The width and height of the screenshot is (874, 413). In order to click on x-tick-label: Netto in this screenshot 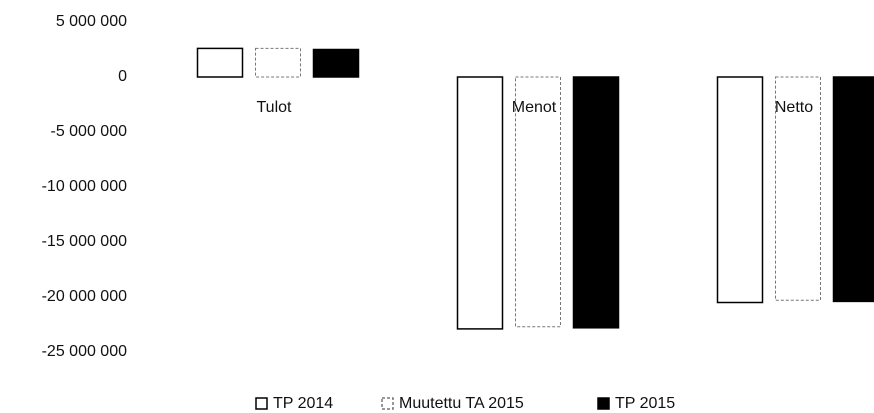, I will do `click(794, 107)`.